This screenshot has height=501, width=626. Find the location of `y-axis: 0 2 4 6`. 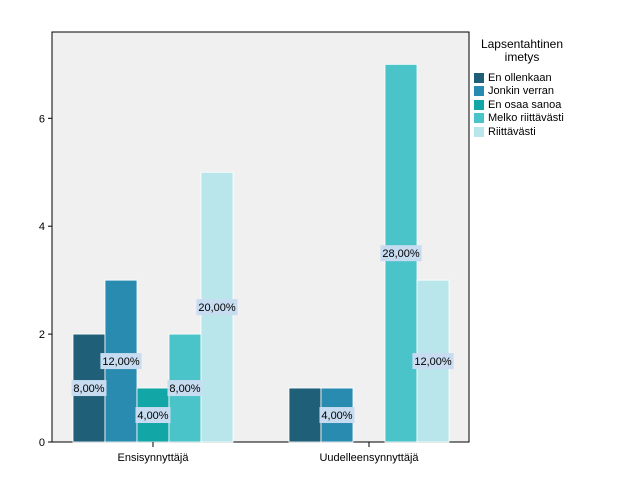

y-axis: 0 2 4 6 is located at coordinates (45, 281).